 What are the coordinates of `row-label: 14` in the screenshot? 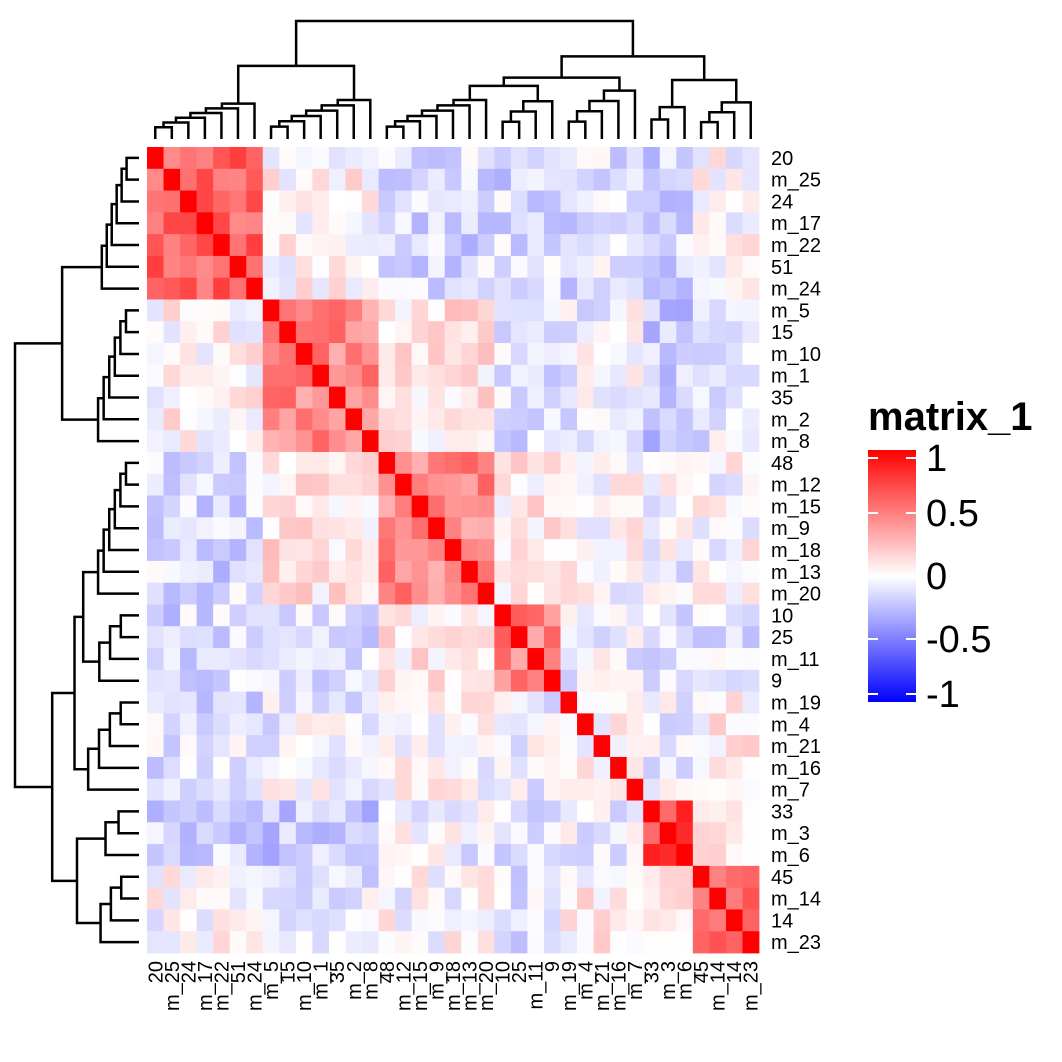 It's located at (782, 921).